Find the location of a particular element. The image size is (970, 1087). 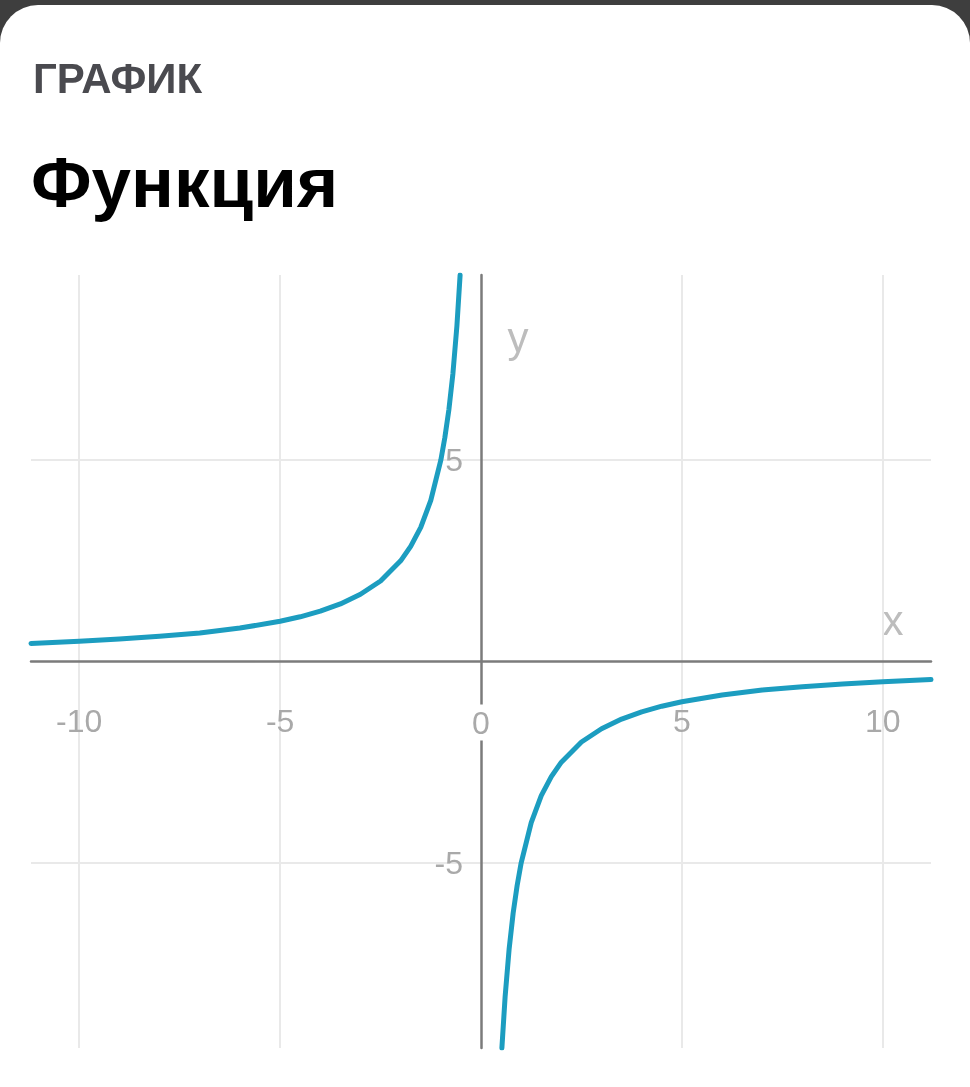

chart-title: Функция is located at coordinates (185, 182).